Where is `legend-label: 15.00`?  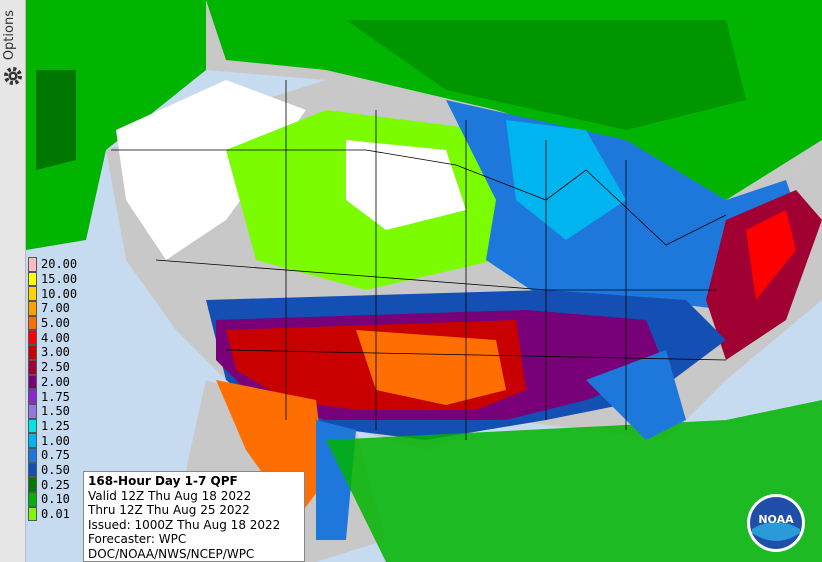
legend-label: 15.00 is located at coordinates (59, 279).